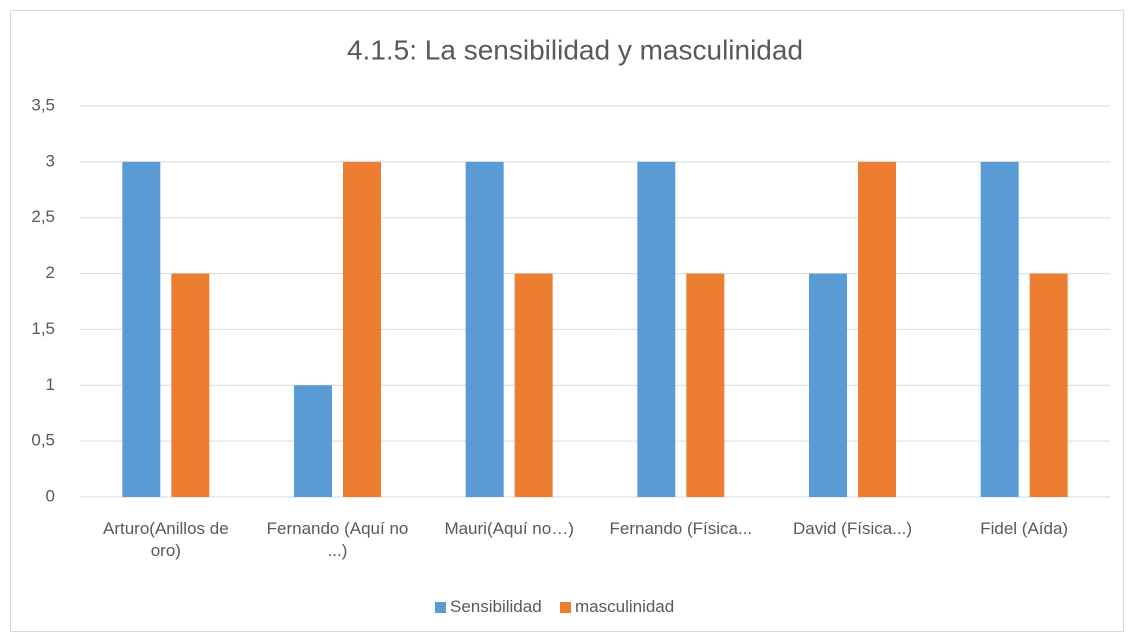  Describe the element at coordinates (43, 104) in the screenshot. I see `y-tick-label: 3,5` at that location.